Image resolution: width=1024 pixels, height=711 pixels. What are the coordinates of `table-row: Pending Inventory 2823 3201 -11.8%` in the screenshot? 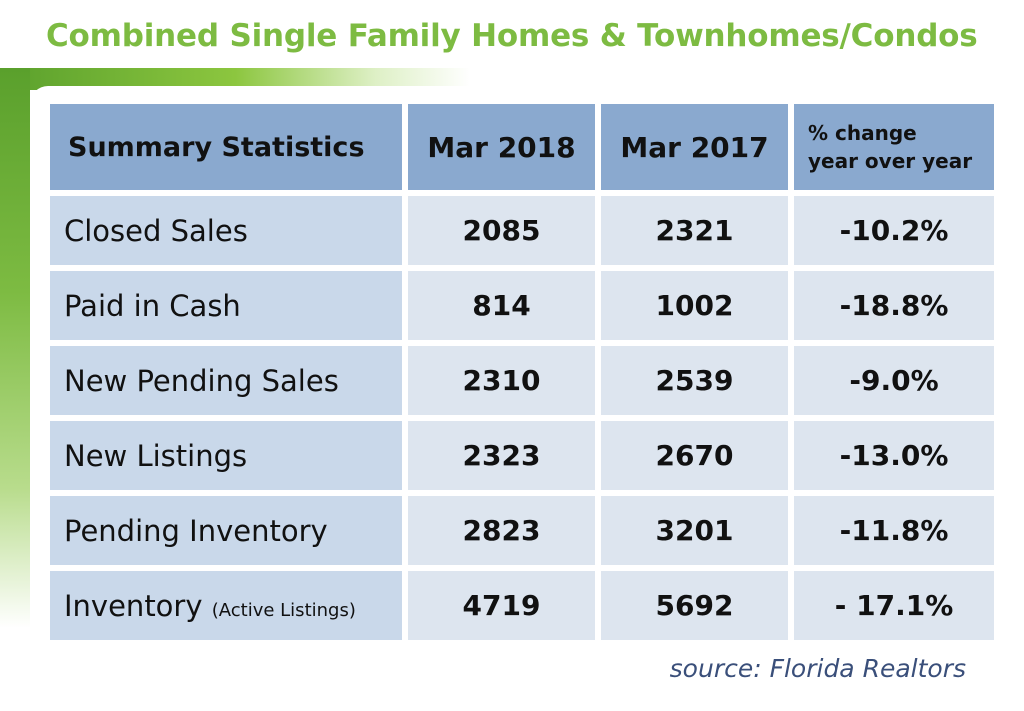 It's located at (522, 530).